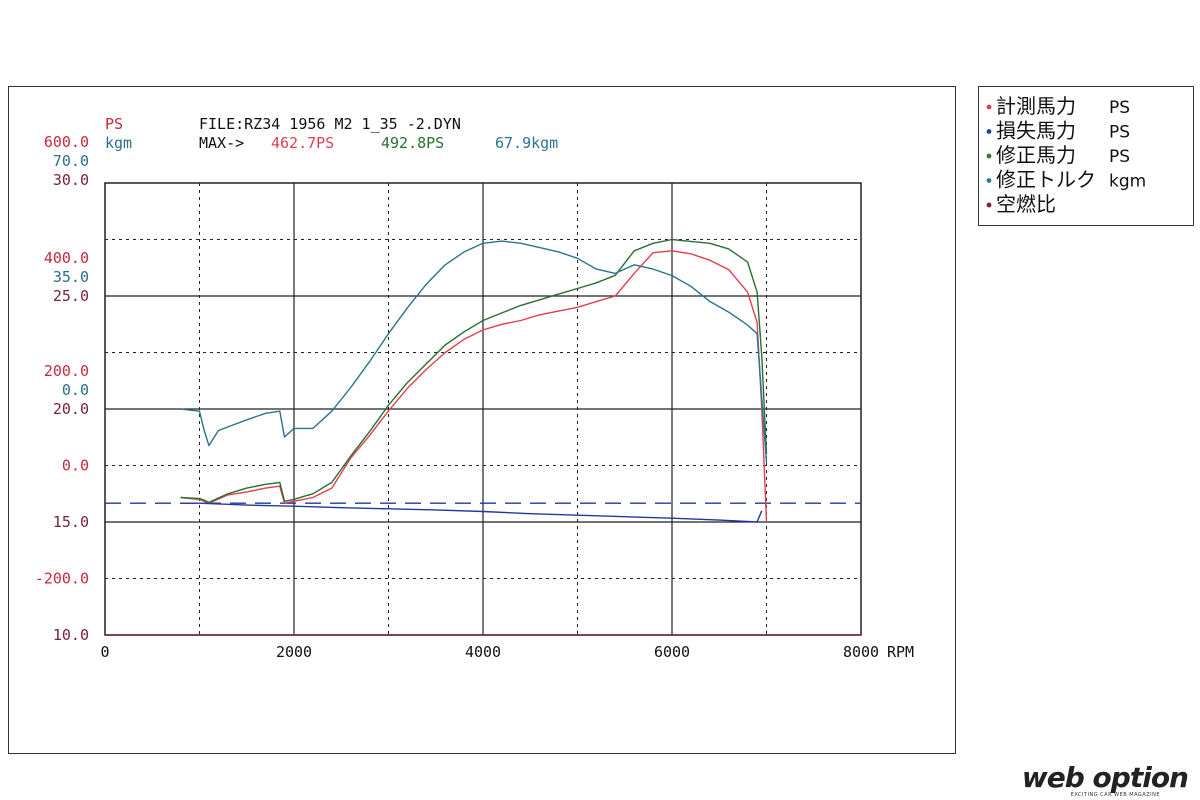 The image size is (1200, 800). Describe the element at coordinates (75, 466) in the screenshot. I see `y-tick-ps: 0.0` at that location.